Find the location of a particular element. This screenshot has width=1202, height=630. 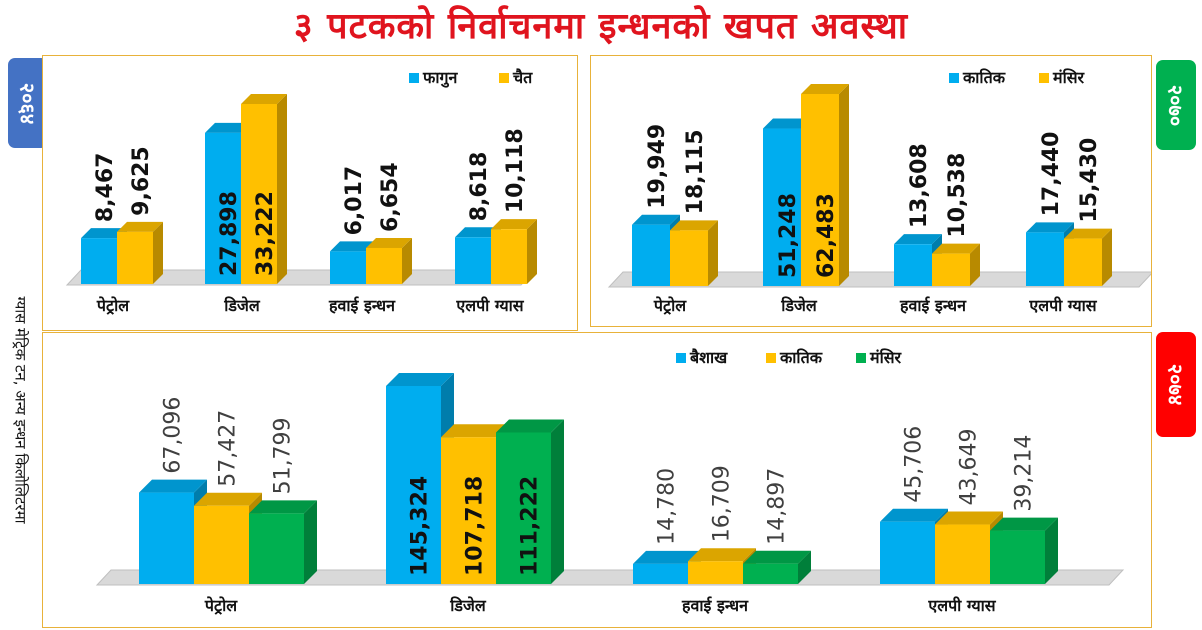

data-label: 62,483 is located at coordinates (826, 235).